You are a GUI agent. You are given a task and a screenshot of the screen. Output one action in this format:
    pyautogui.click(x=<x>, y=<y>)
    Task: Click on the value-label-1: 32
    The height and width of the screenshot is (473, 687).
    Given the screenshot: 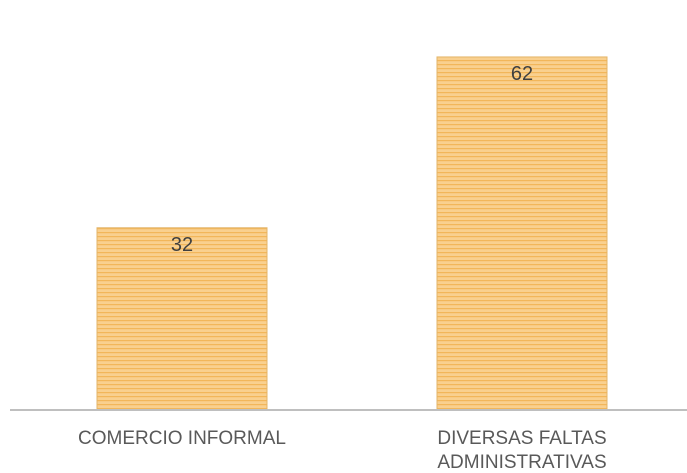 What is the action you would take?
    pyautogui.click(x=182, y=245)
    